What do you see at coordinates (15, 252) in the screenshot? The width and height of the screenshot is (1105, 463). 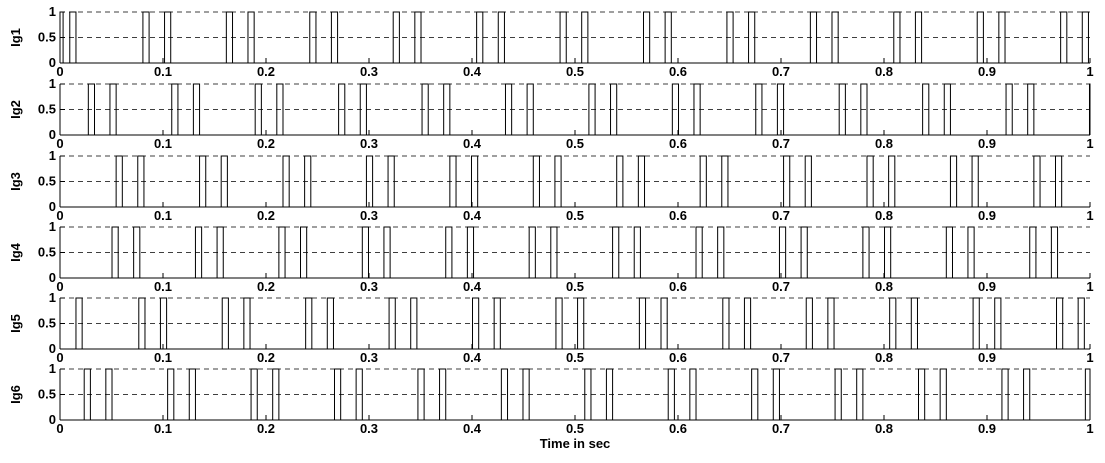 I see `y-axis-label: Ig4` at bounding box center [15, 252].